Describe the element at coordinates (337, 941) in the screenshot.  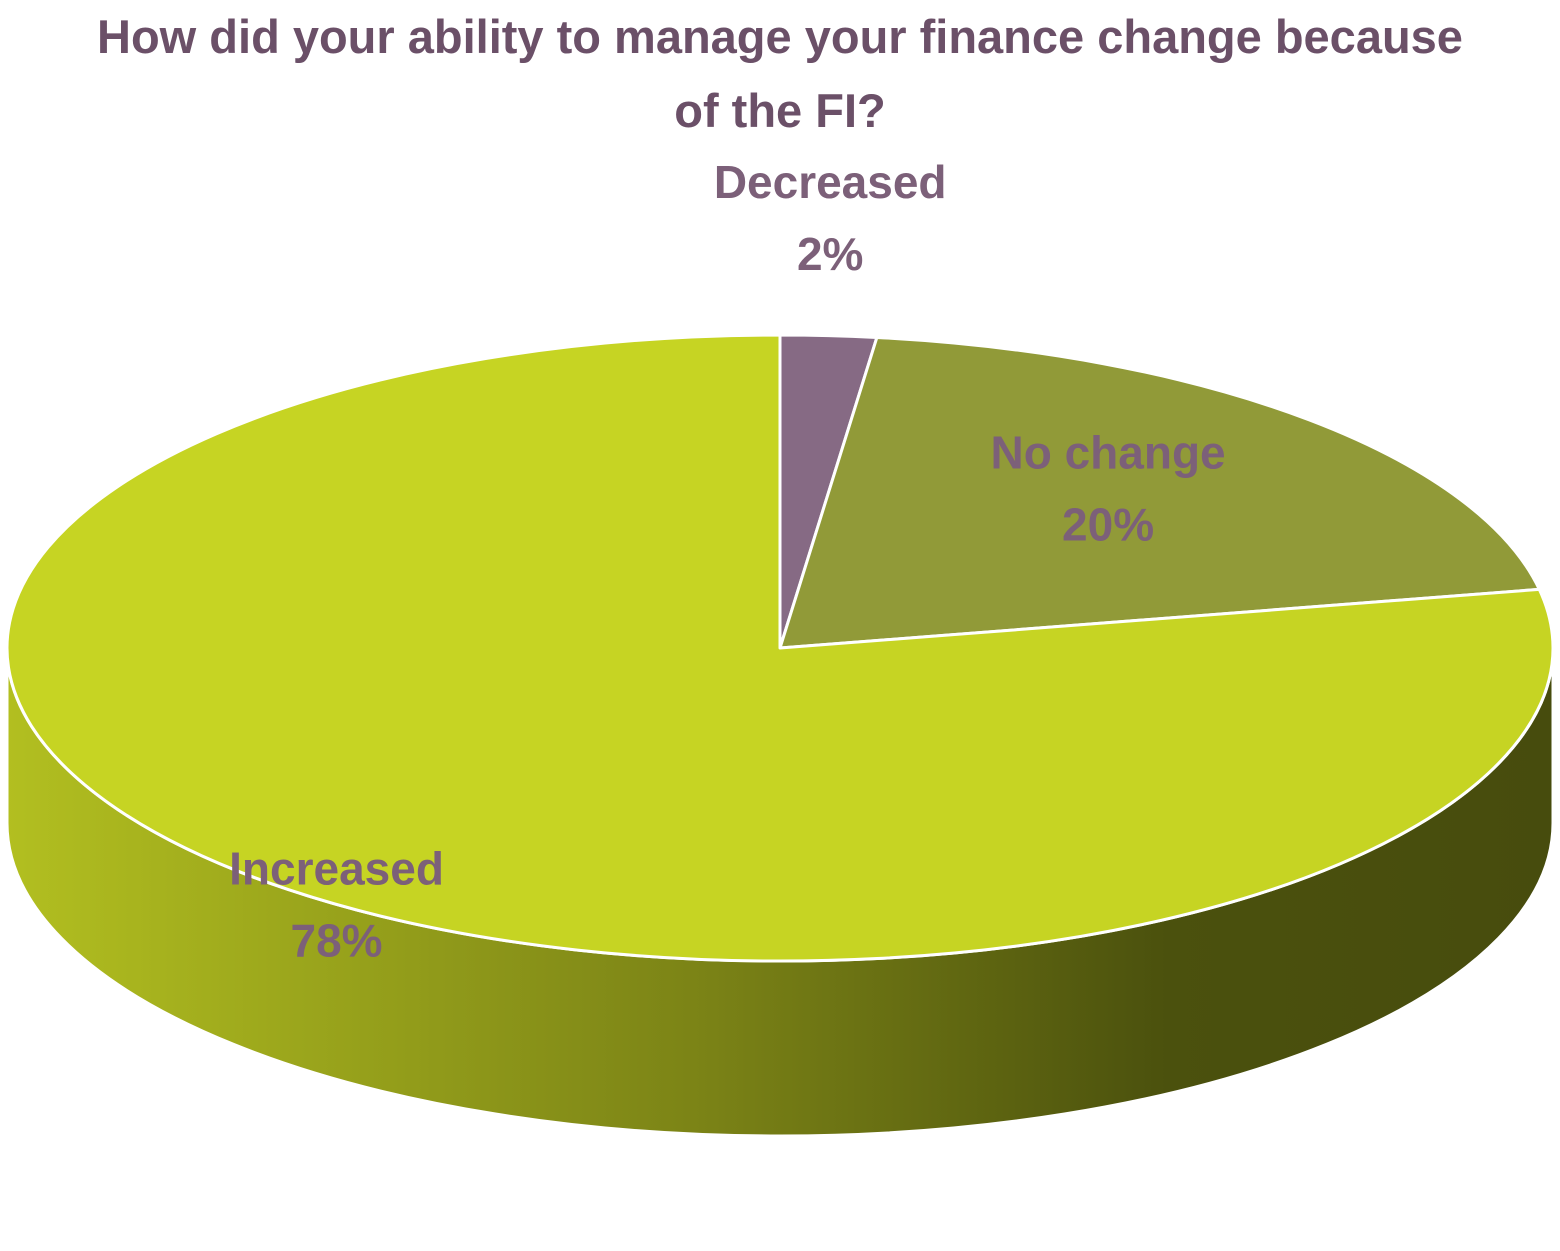
I see `slice-value-label: 78%` at that location.